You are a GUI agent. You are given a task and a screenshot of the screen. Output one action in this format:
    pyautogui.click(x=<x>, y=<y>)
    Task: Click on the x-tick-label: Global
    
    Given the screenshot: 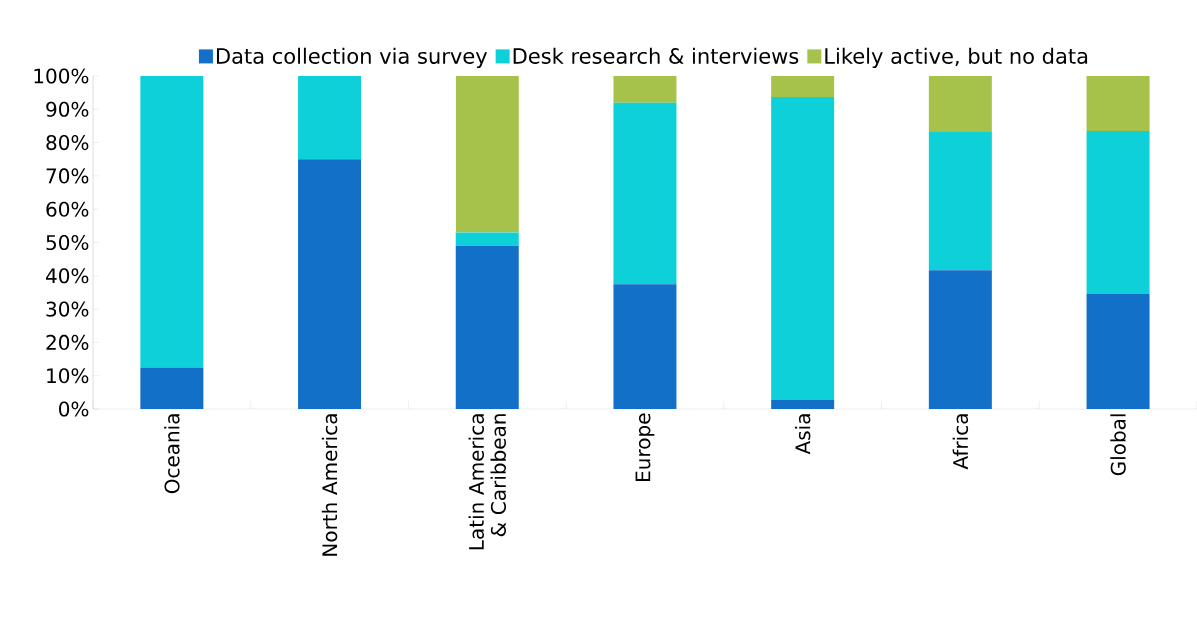 What is the action you would take?
    pyautogui.click(x=1118, y=445)
    